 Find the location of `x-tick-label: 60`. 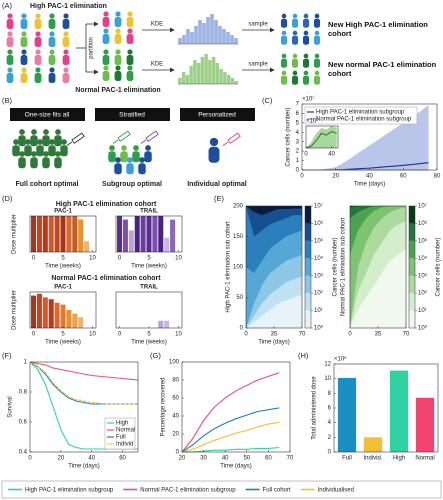

x-tick-label: 60 is located at coordinates (403, 177).